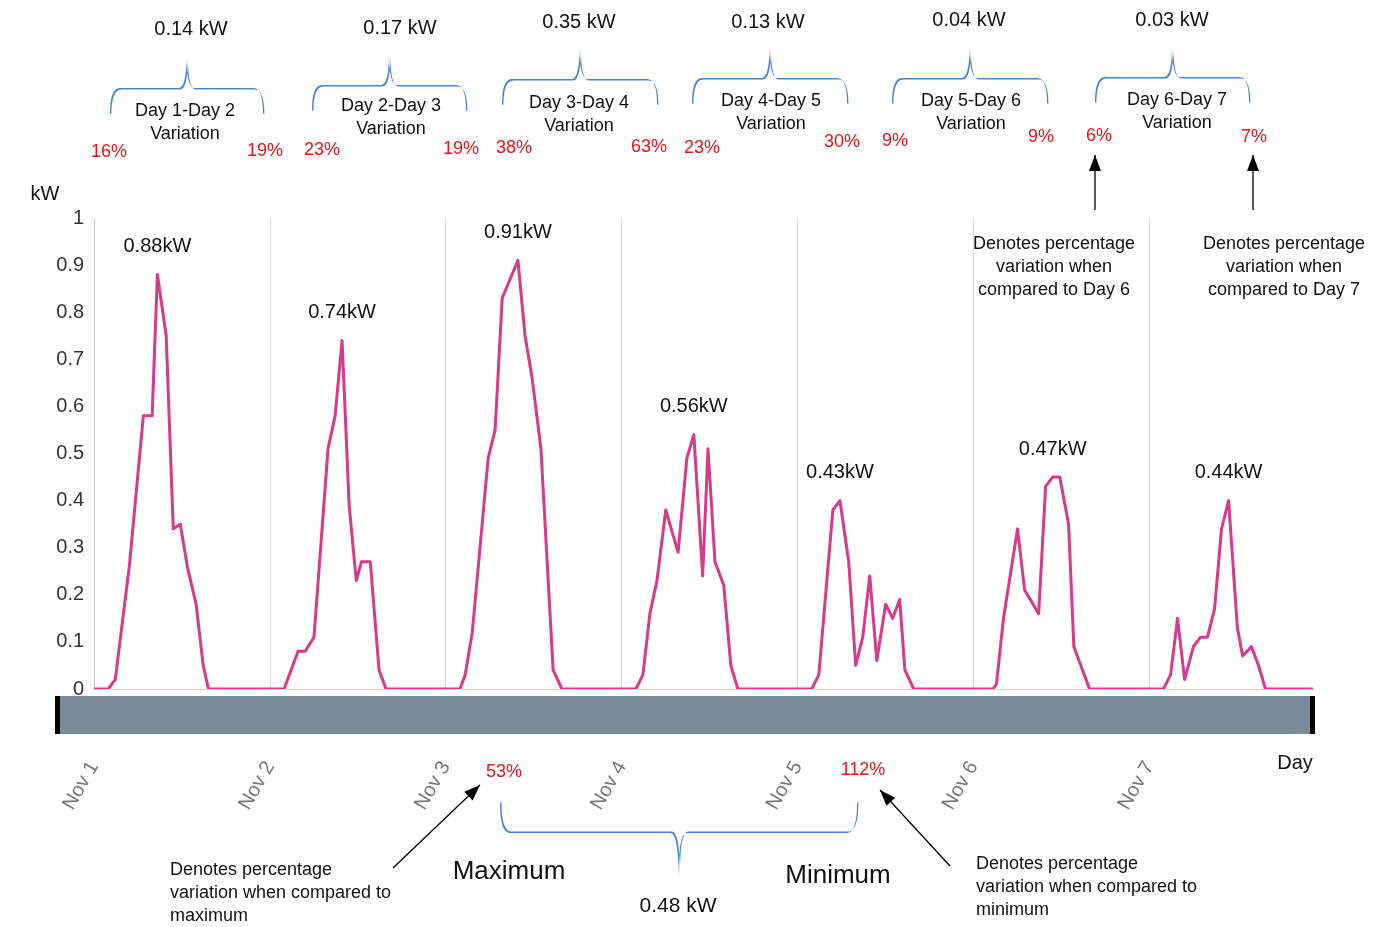 This screenshot has height=927, width=1383. What do you see at coordinates (840, 471) in the screenshot?
I see `annotation: 0.43kW` at bounding box center [840, 471].